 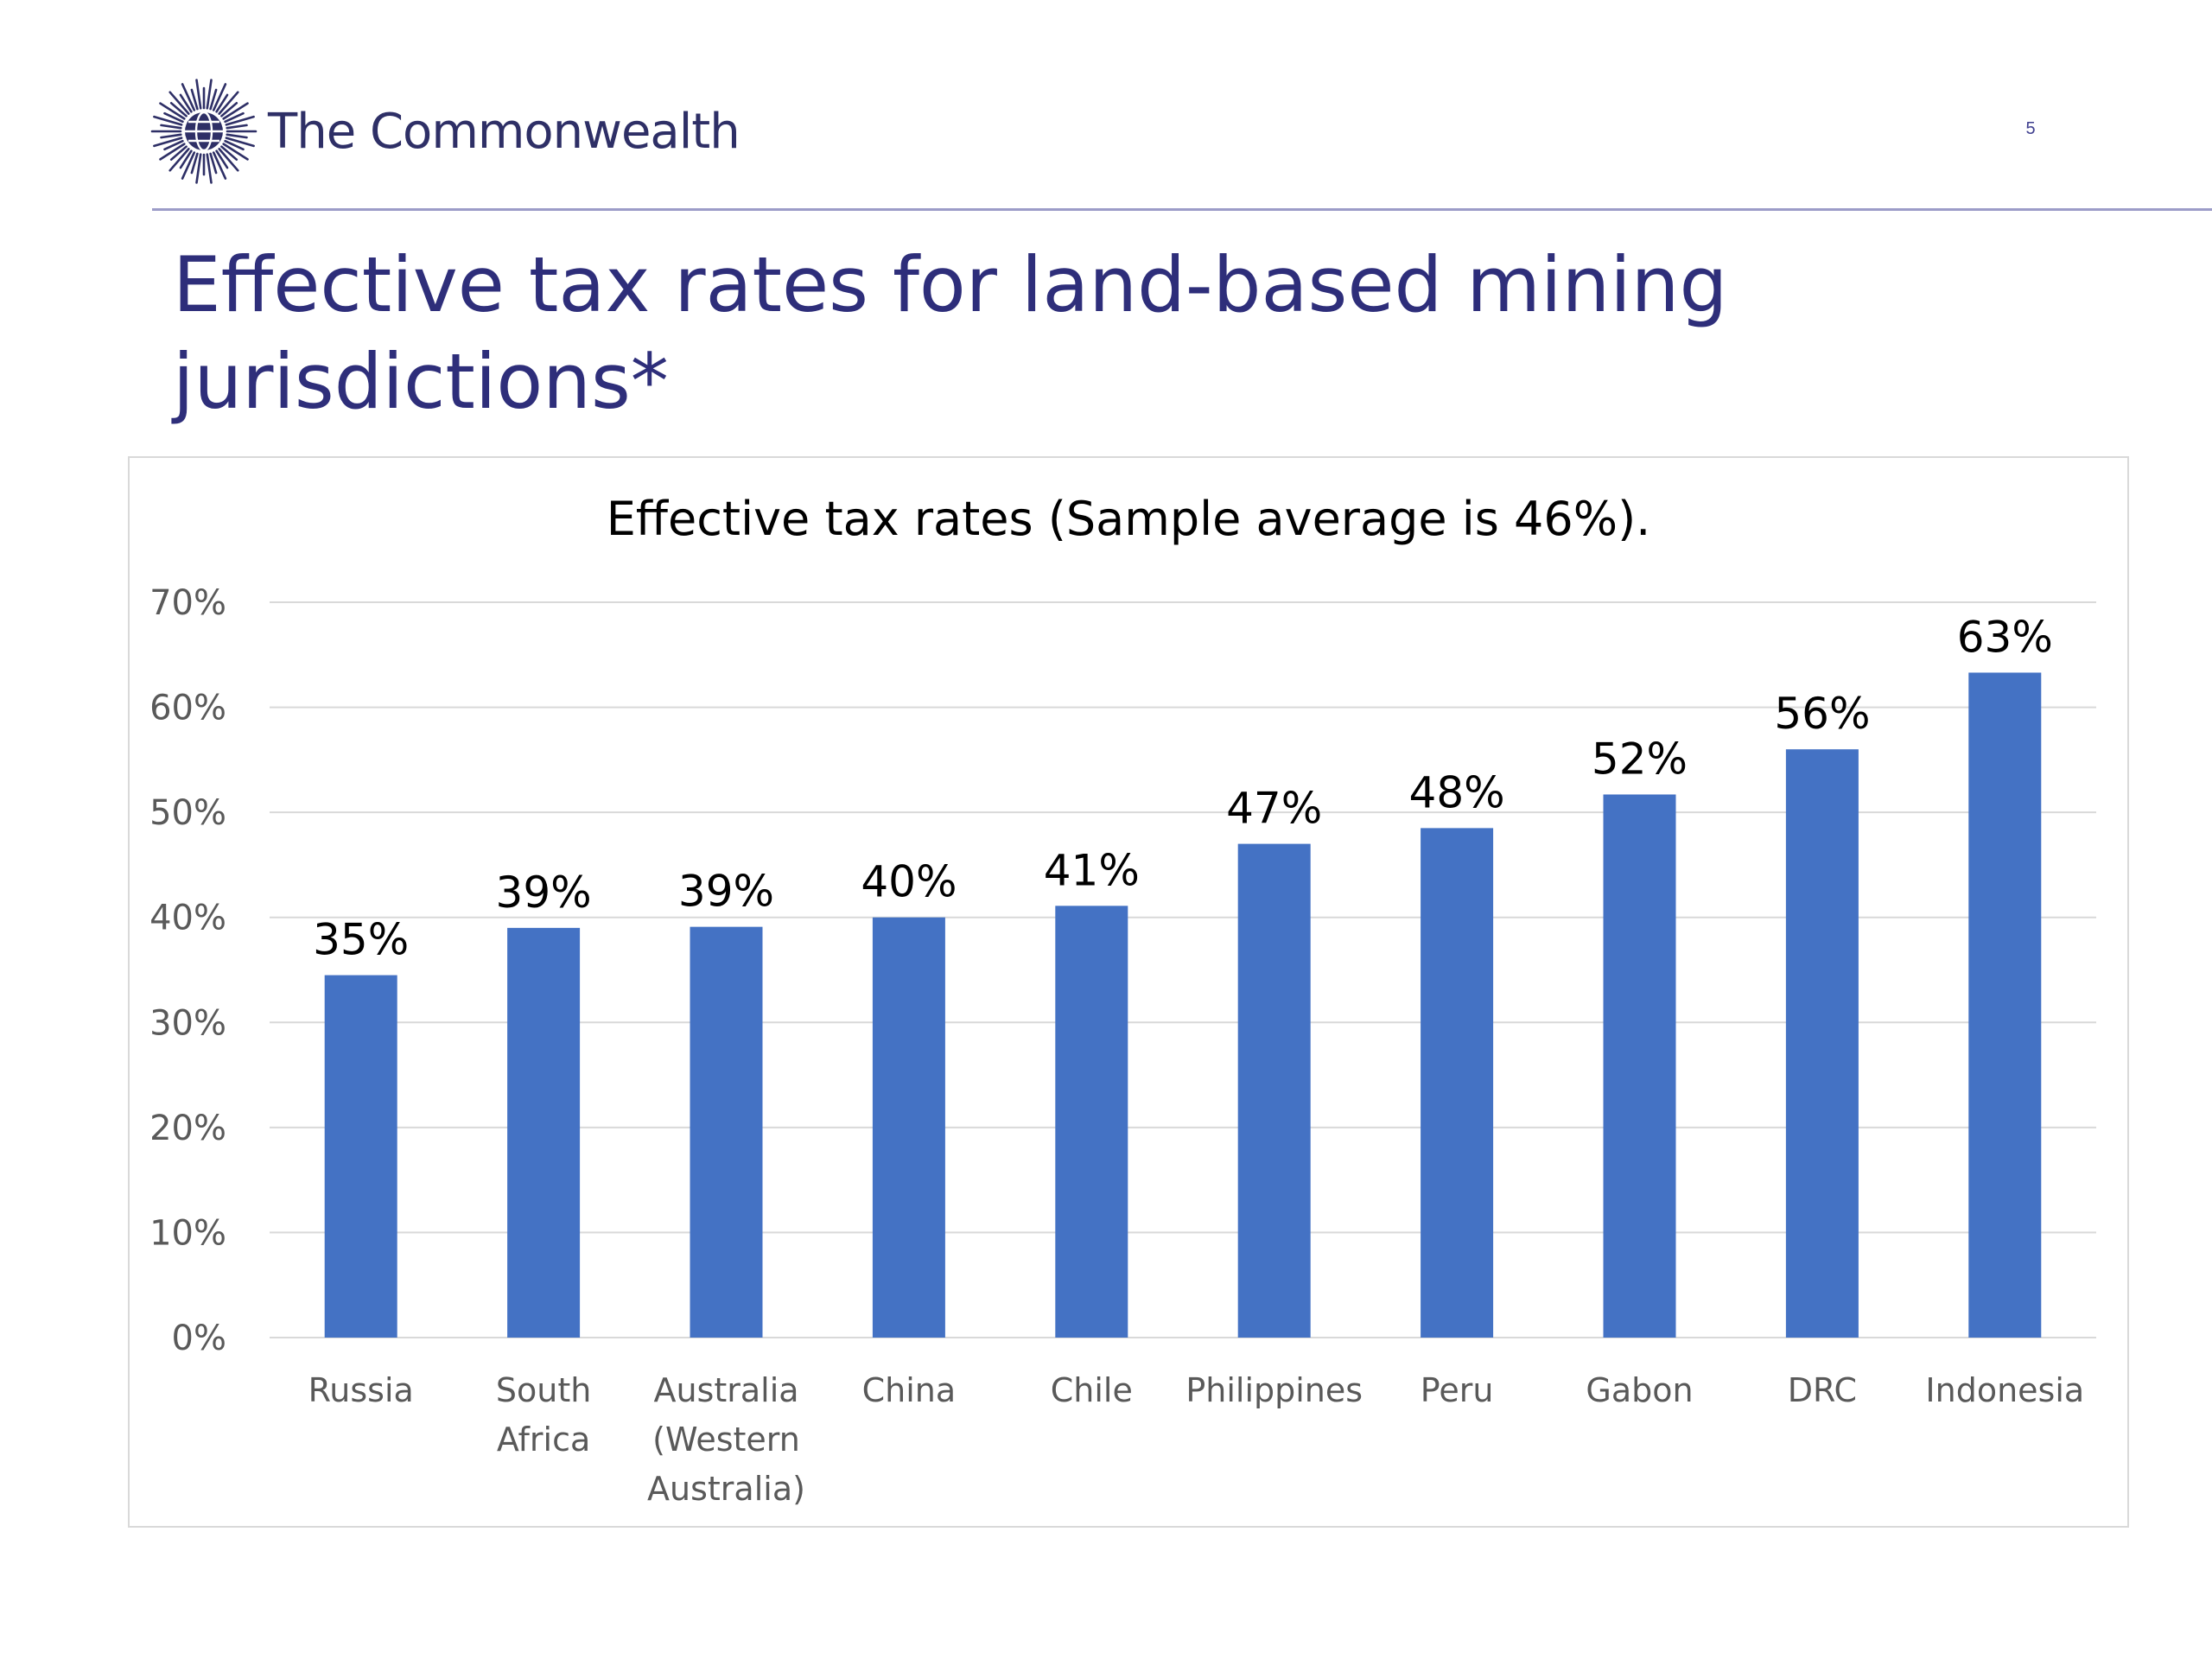 I want to click on data-label: 47%, so click(x=1274, y=809).